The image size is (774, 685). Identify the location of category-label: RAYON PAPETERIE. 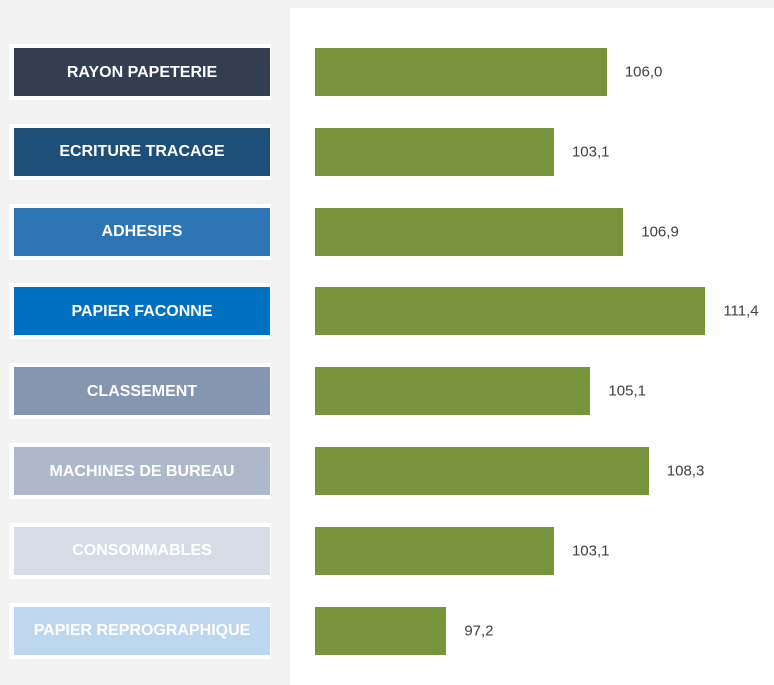
(140, 72).